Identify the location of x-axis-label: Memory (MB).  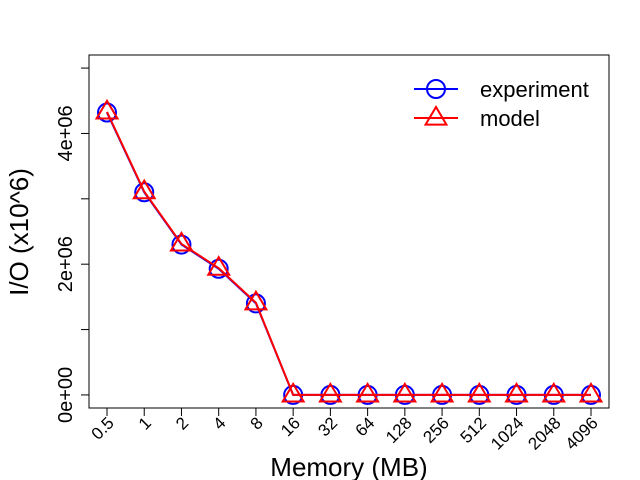
(348, 466).